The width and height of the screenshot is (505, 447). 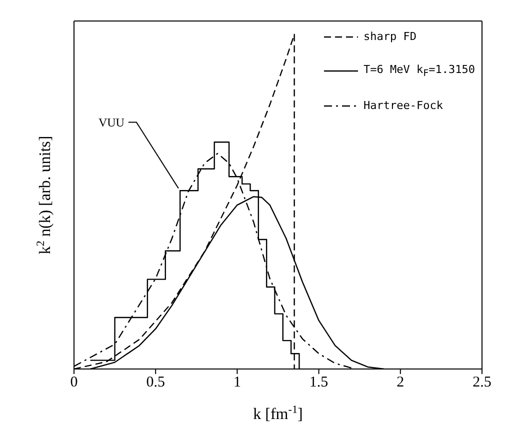 I want to click on legend-label: sharp FD, so click(x=390, y=36).